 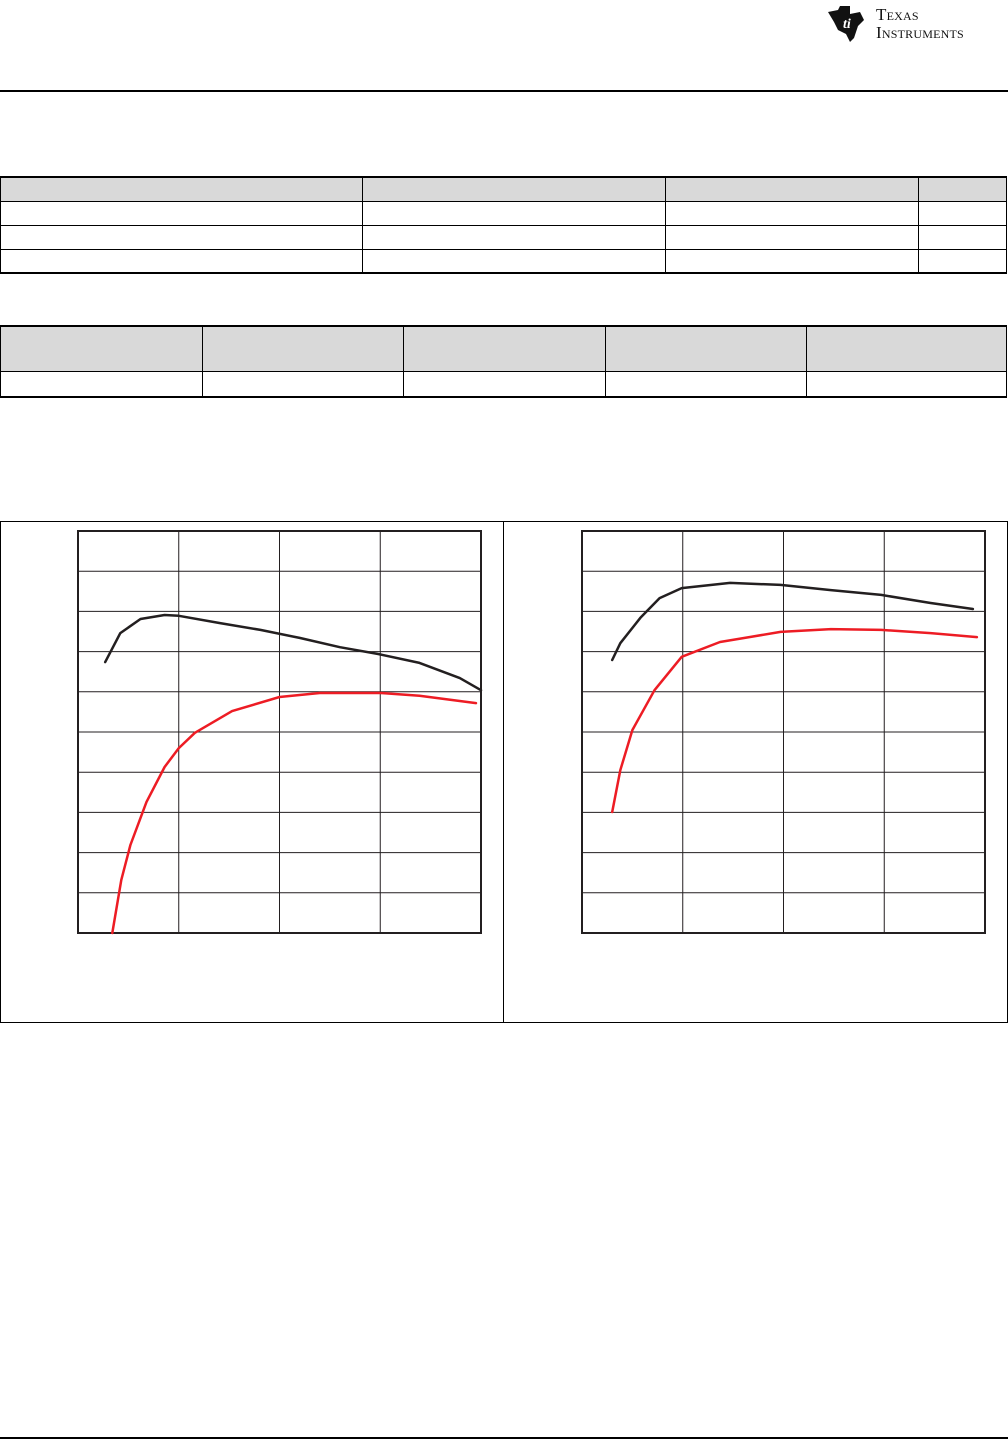 I want to click on ti-state-icon: ti, so click(x=846, y=24).